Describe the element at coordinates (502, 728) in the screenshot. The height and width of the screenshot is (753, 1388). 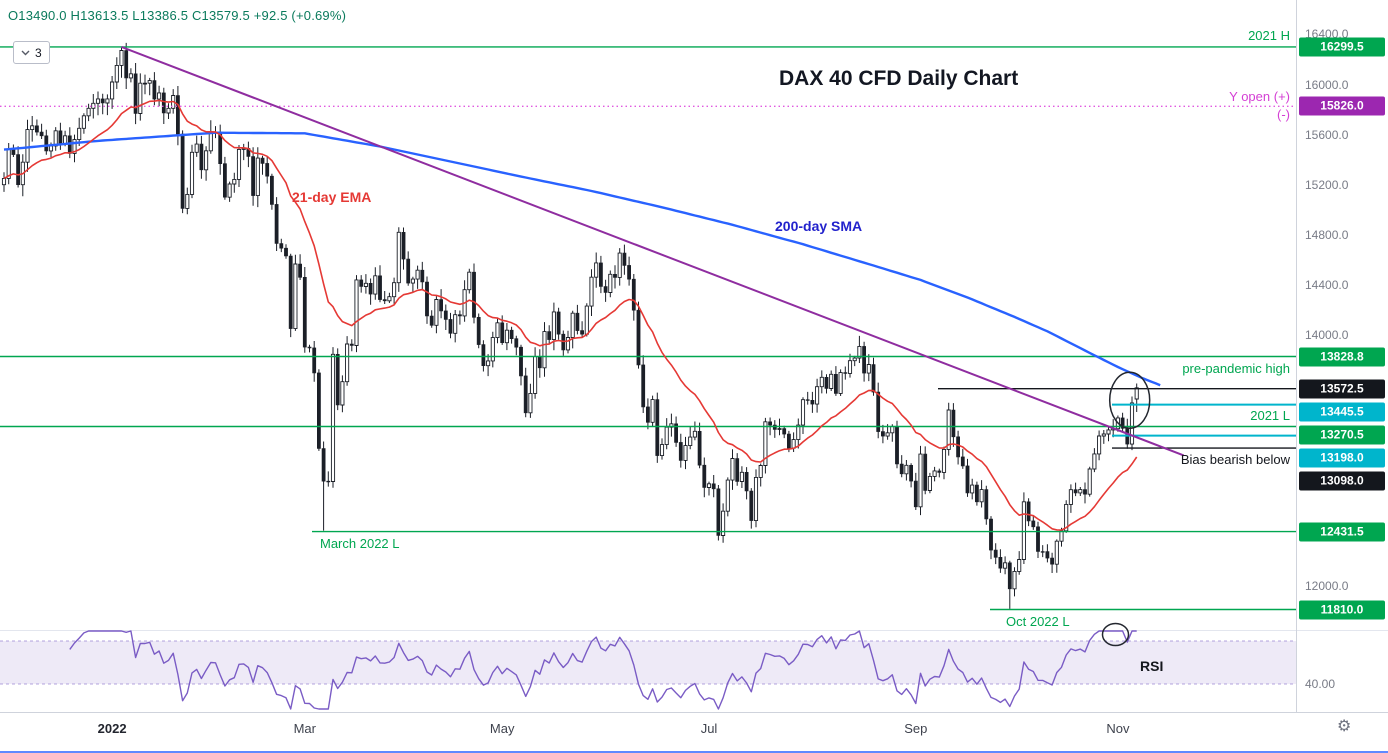
I see `time-axis-label: May` at that location.